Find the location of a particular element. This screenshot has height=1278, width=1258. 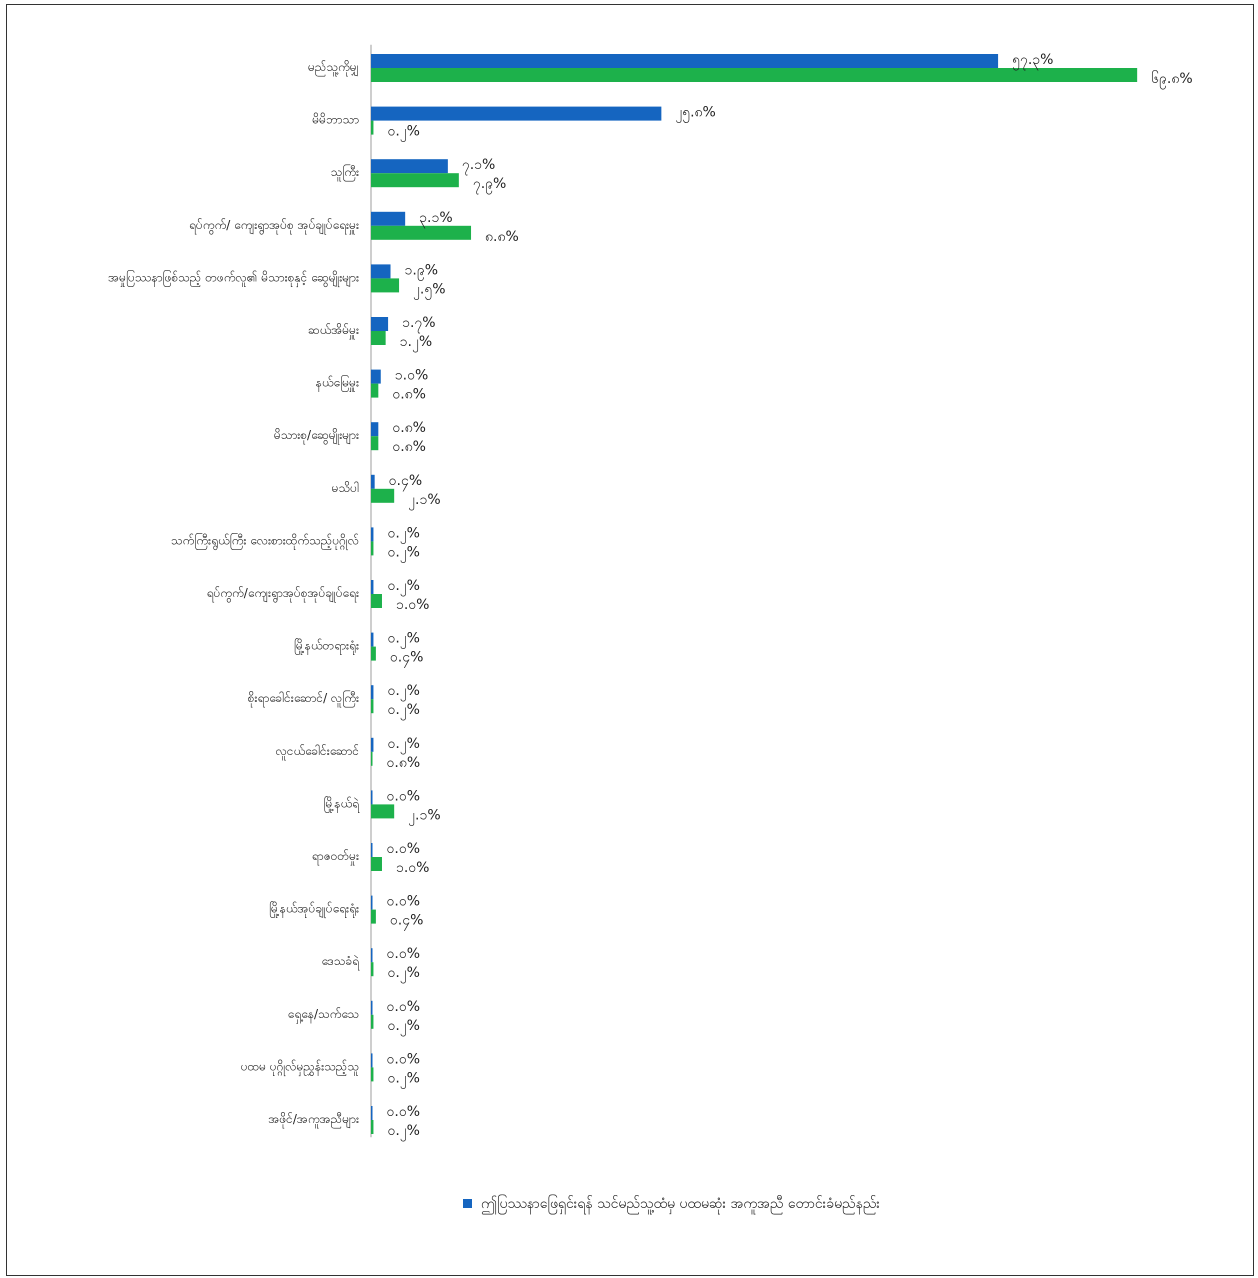

category-label: မသိပါ is located at coordinates (345, 487).